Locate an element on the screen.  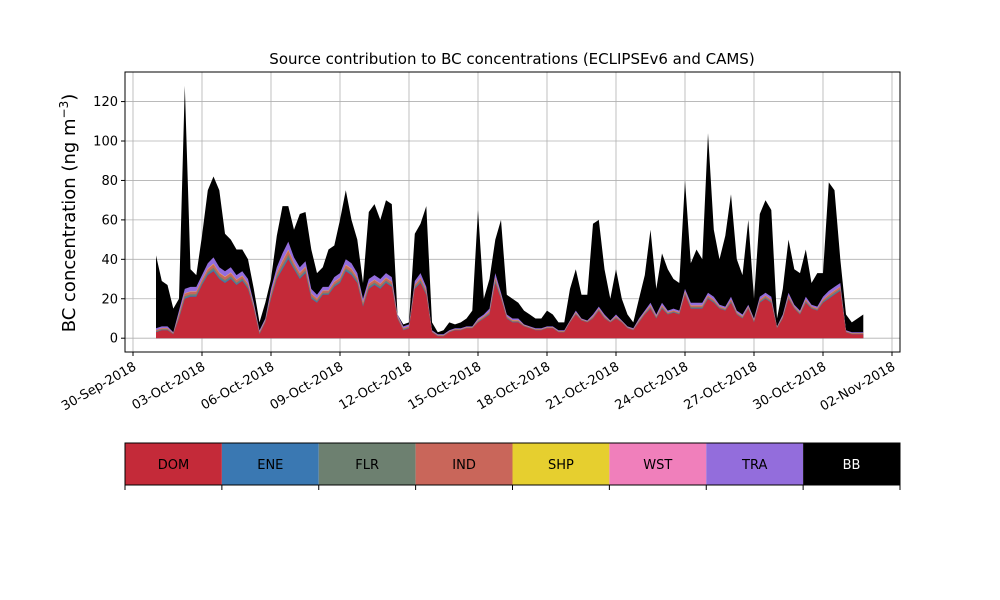
x-tick-label: 06-Oct-2018 is located at coordinates (238, 386).